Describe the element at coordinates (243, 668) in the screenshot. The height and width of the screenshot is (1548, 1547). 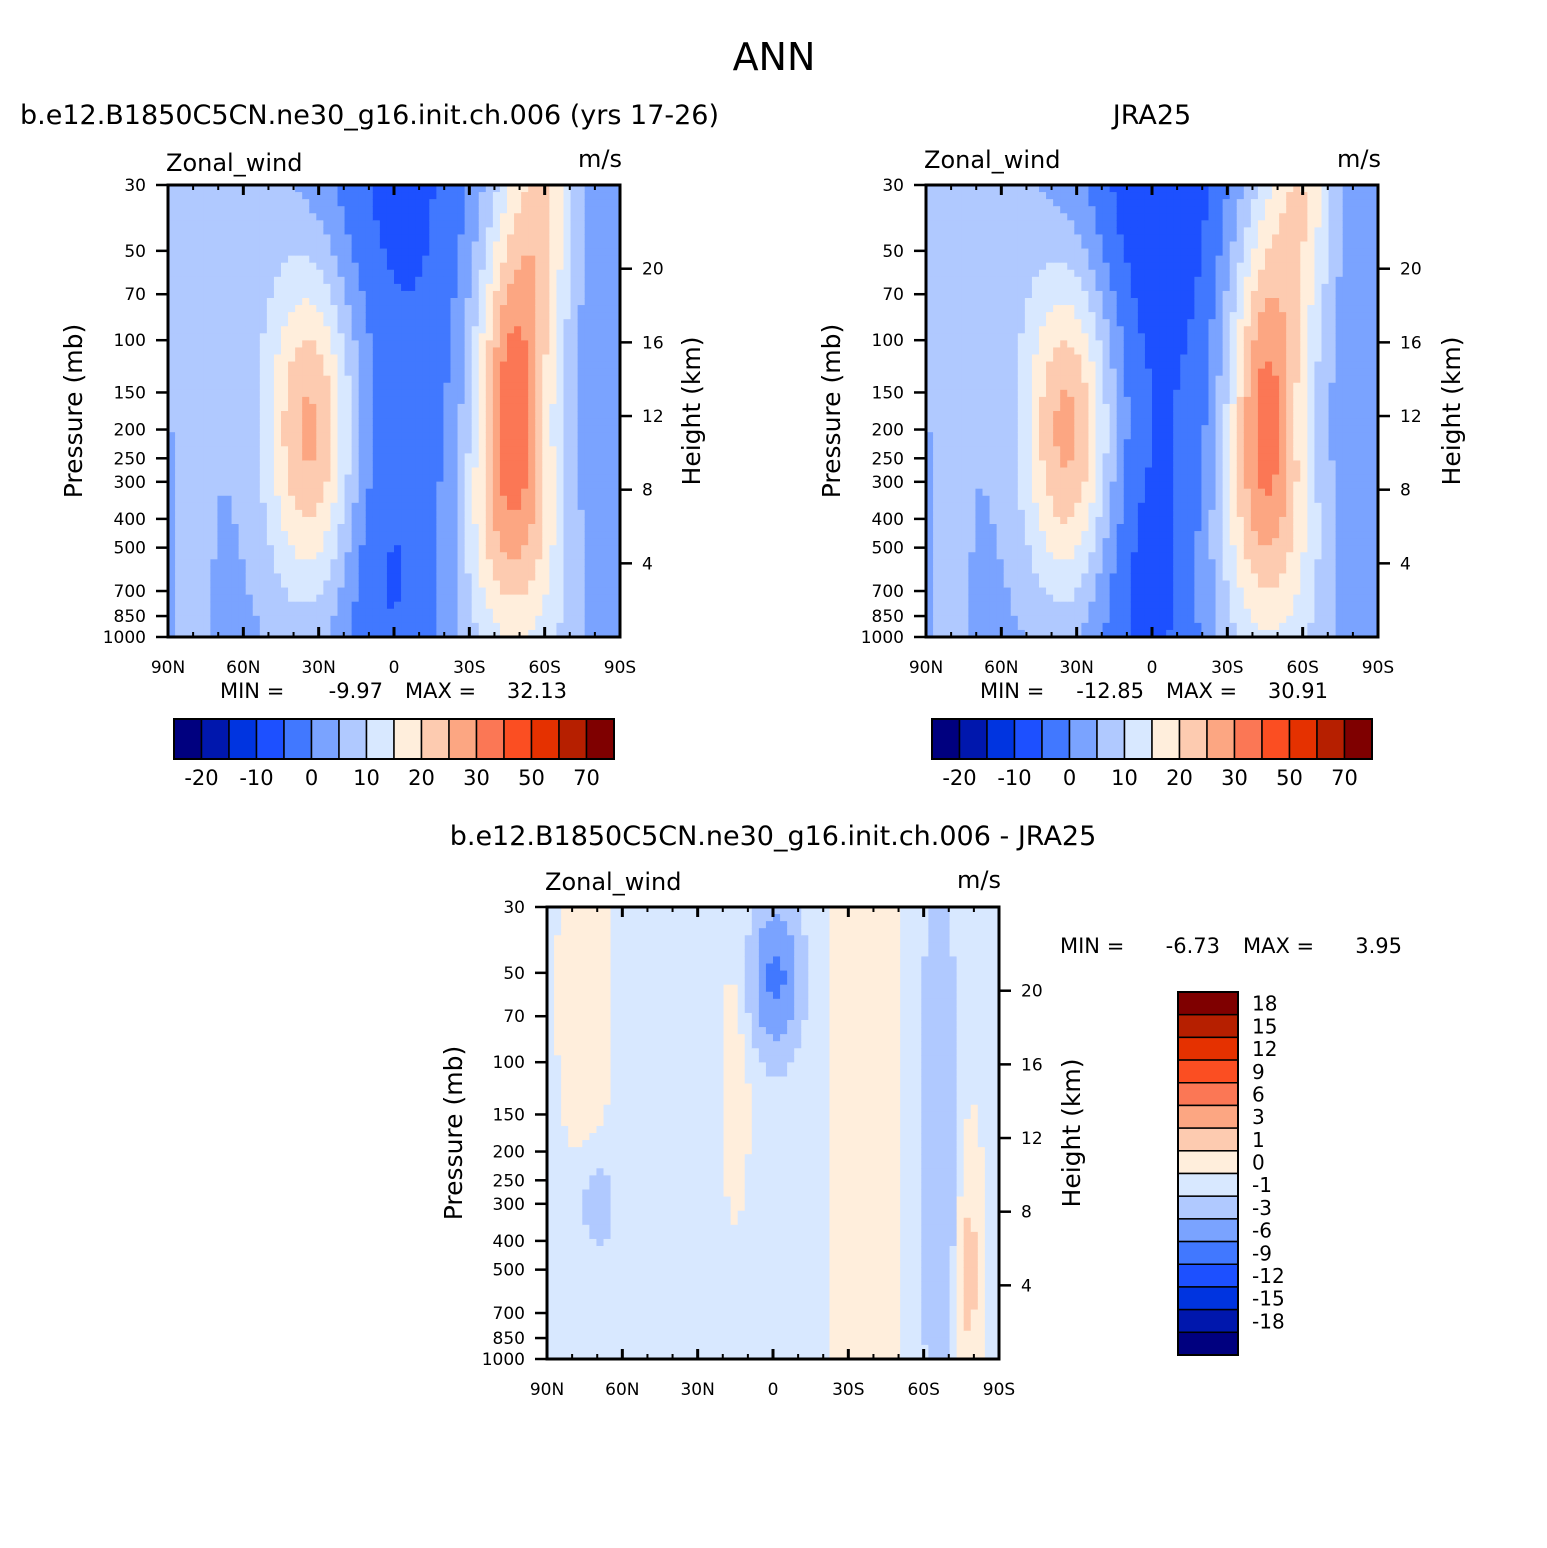
I see `x-tick-label: 60N` at that location.